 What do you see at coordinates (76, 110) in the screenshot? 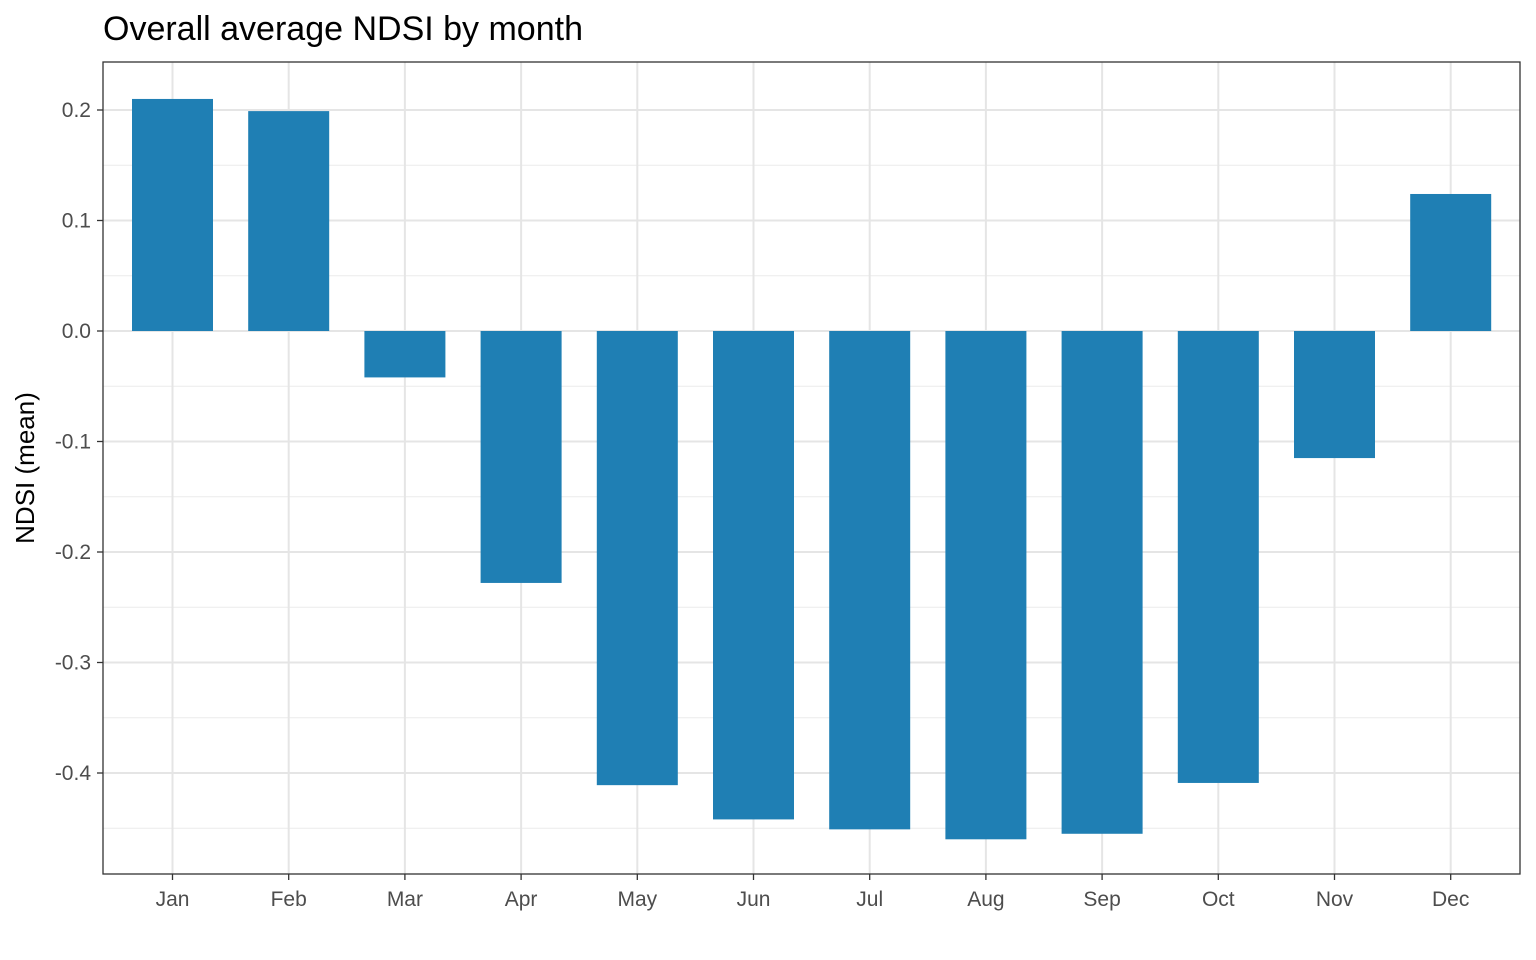
I see `y-tick-label: 0.2` at bounding box center [76, 110].